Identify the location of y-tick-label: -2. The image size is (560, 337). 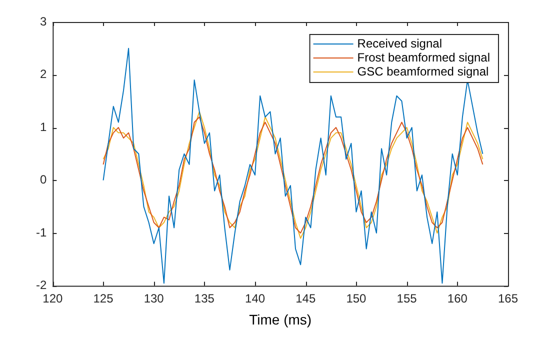
(41, 285).